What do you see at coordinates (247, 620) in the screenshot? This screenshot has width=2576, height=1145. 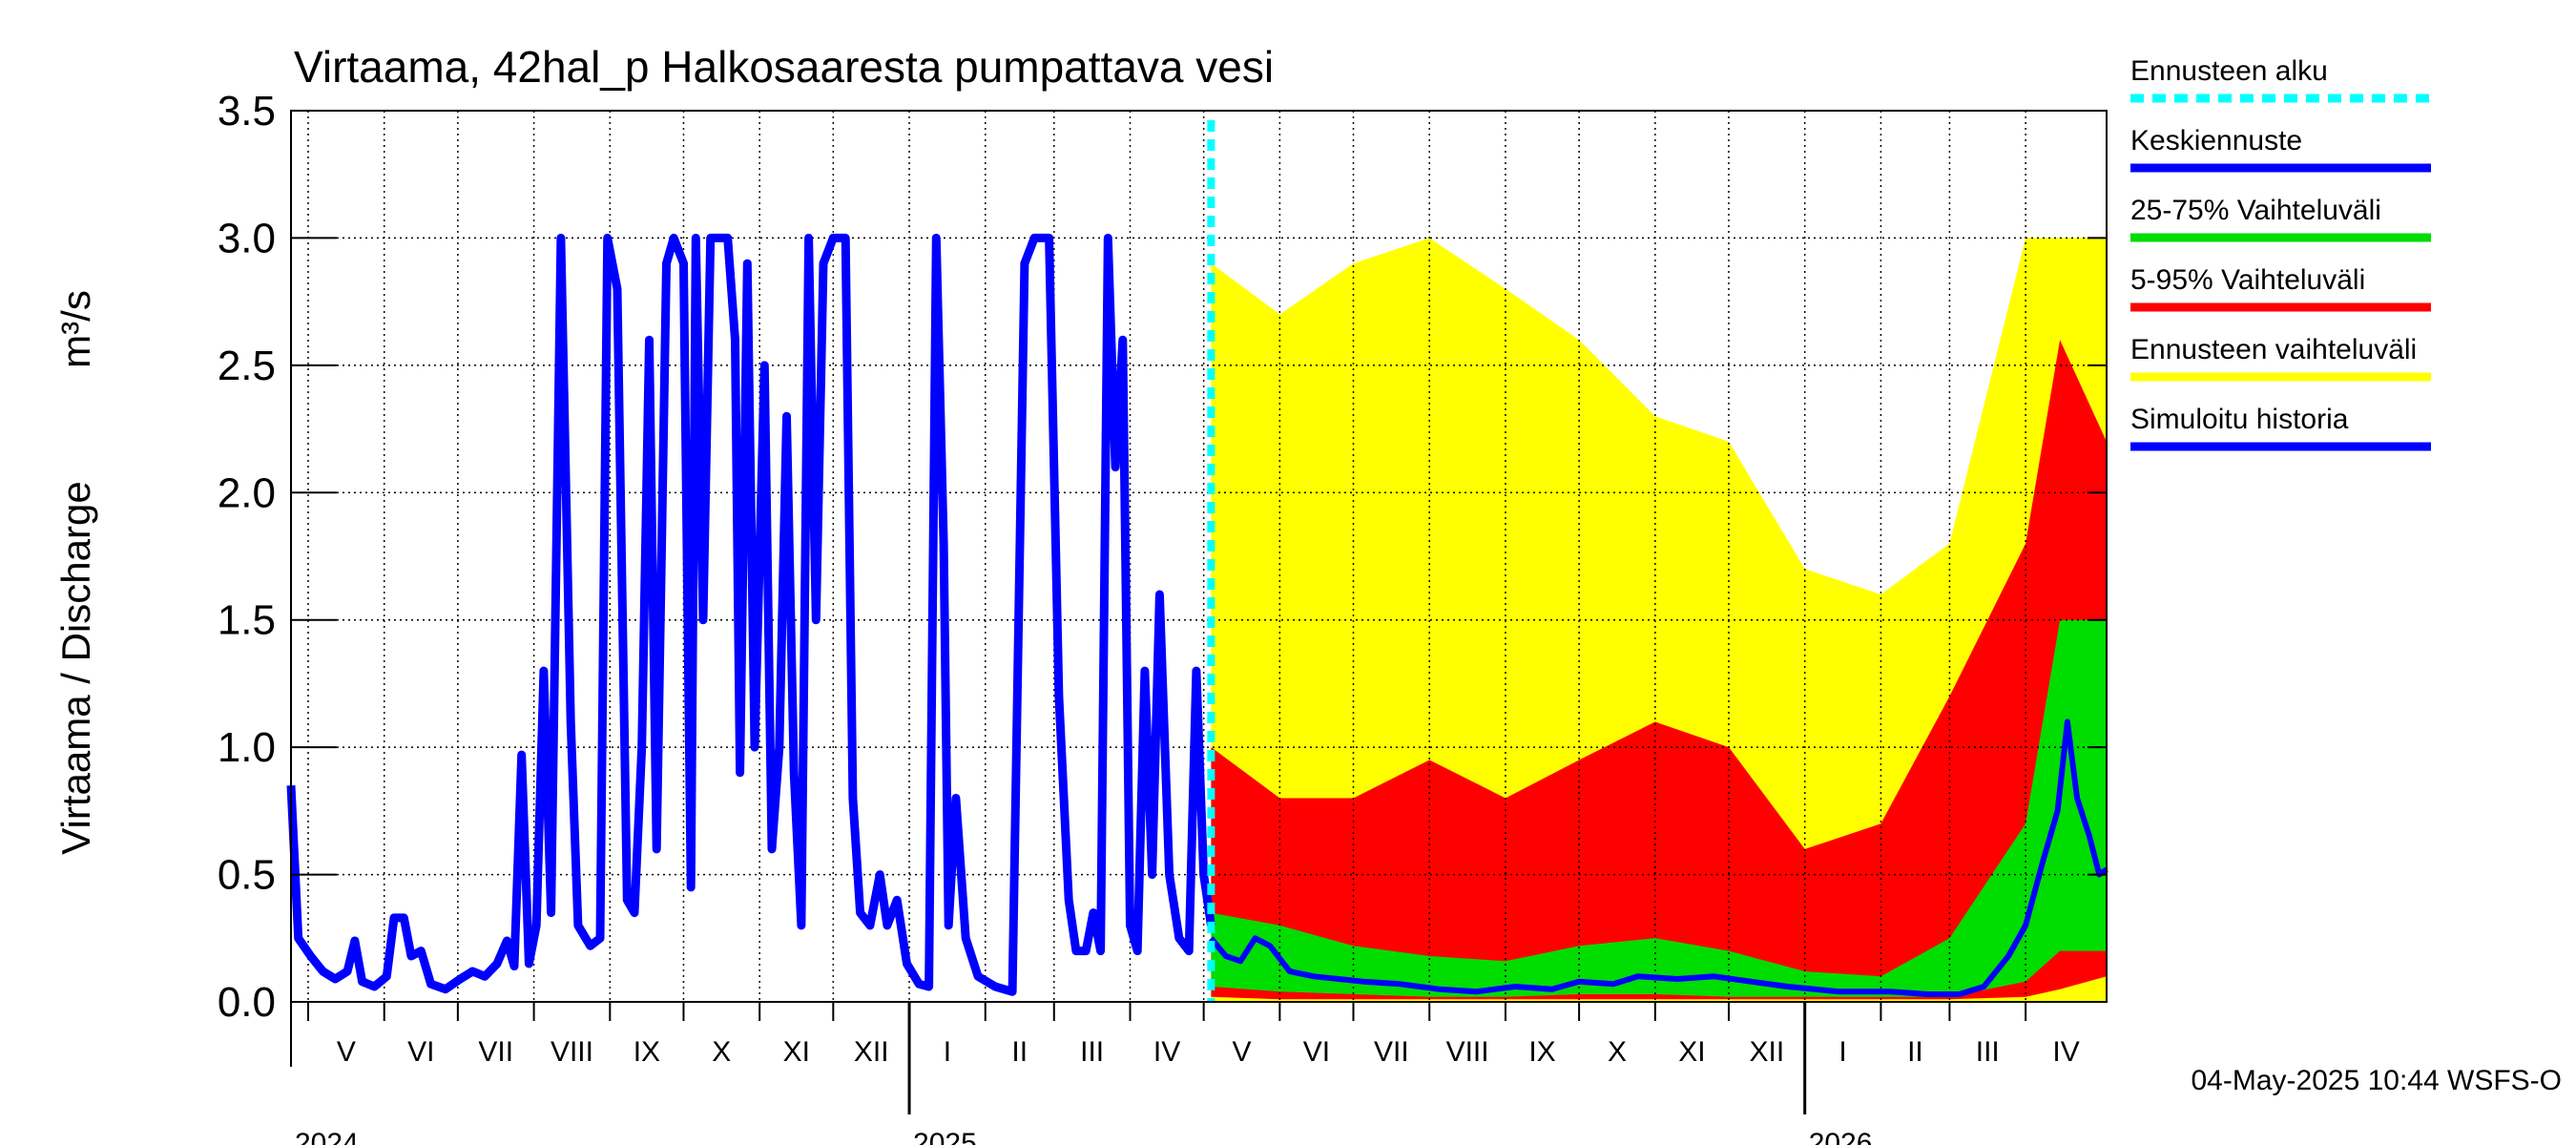 I see `y-tick-label: 1.5` at bounding box center [247, 620].